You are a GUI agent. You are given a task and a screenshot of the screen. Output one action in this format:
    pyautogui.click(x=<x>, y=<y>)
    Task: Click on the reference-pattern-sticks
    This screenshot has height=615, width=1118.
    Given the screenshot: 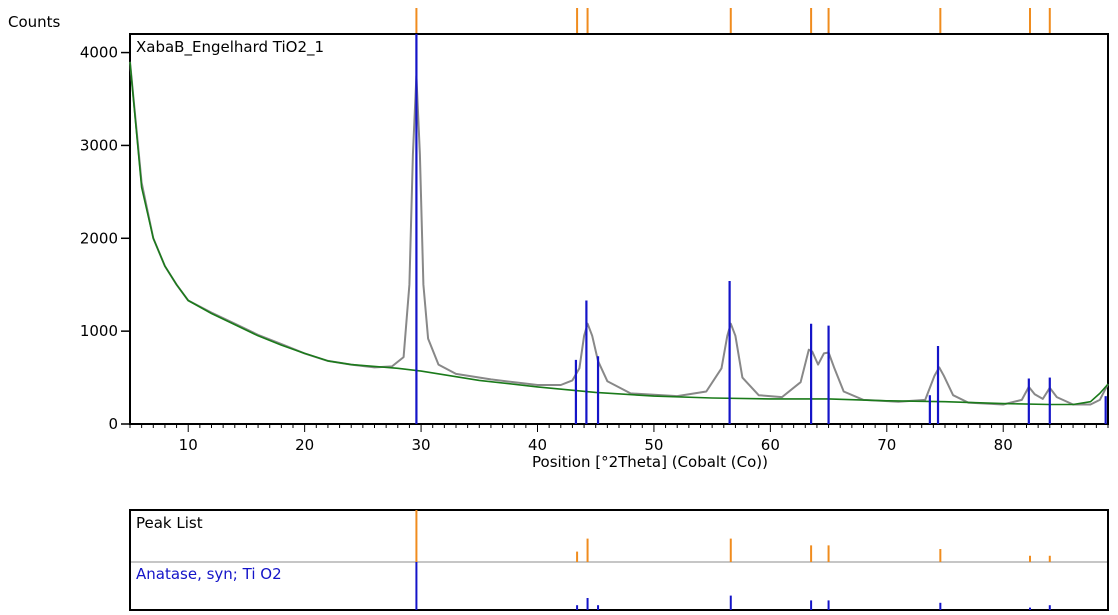 What is the action you would take?
    pyautogui.click(x=733, y=586)
    